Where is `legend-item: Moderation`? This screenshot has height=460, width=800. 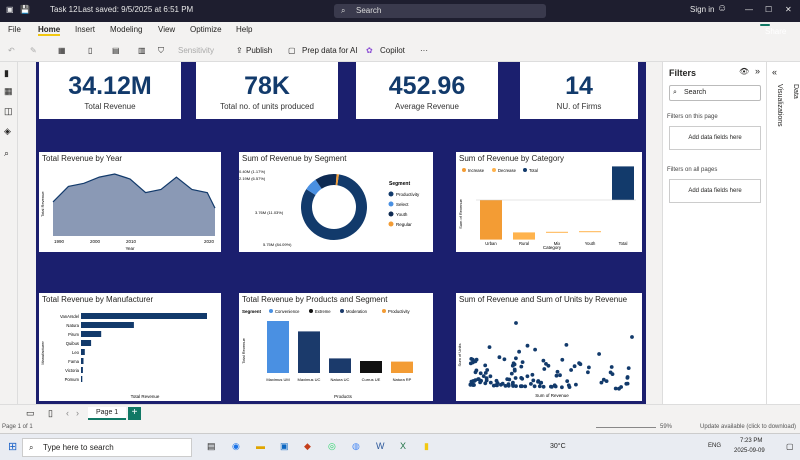 legend-item: Moderation is located at coordinates (357, 311).